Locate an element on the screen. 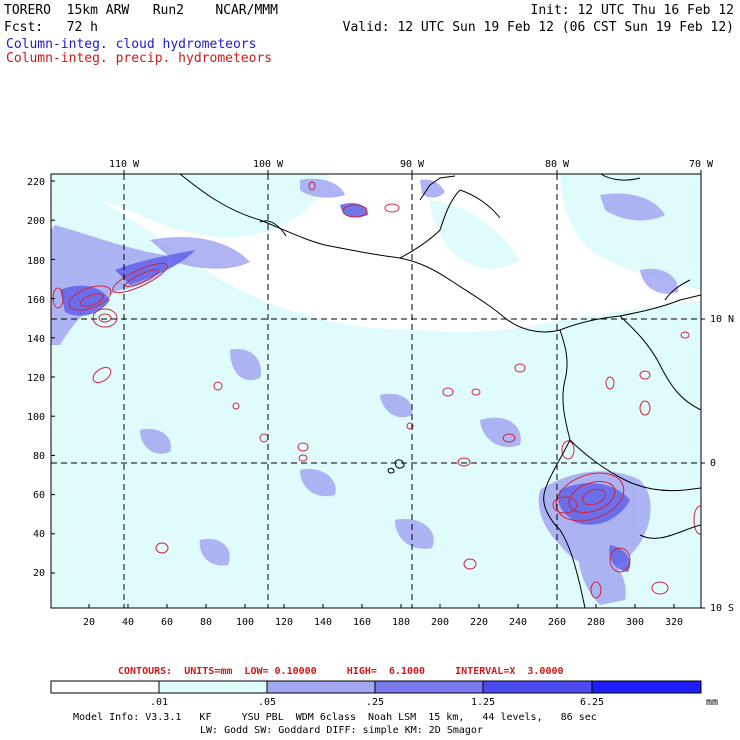 This screenshot has height=740, width=740. y-tick-label: 100 is located at coordinates (36, 417).